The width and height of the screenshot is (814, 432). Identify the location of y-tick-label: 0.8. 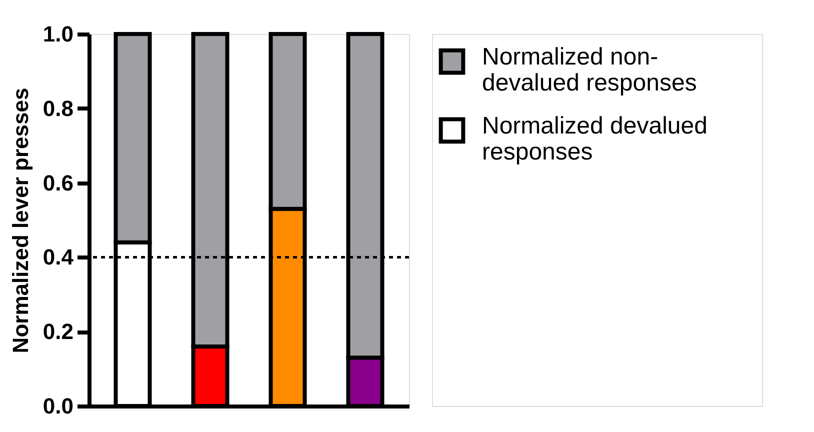
(58, 108).